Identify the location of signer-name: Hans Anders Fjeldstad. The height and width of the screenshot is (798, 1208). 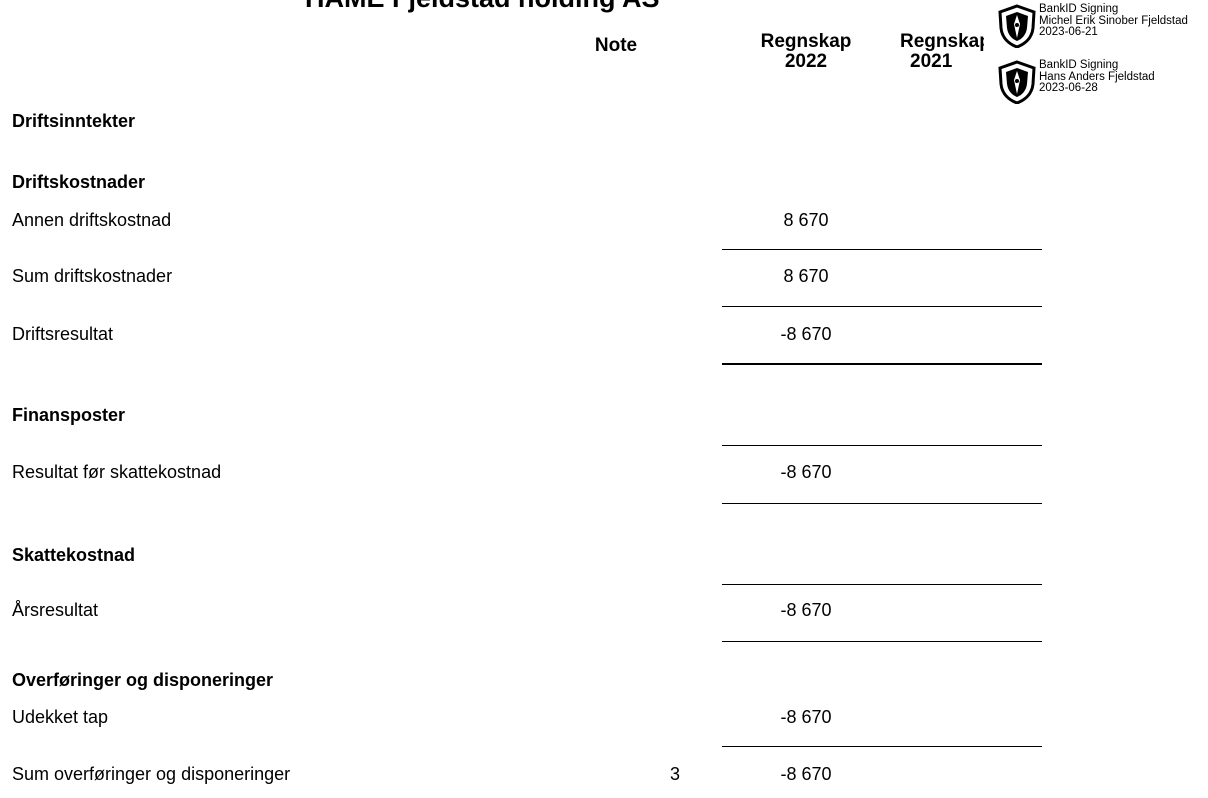
(1097, 76).